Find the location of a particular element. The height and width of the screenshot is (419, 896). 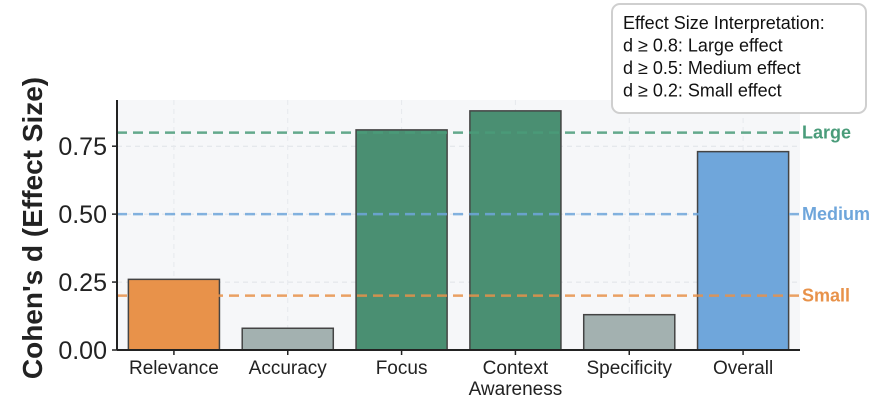

y-tick-label: 0.25 is located at coordinates (82, 283).